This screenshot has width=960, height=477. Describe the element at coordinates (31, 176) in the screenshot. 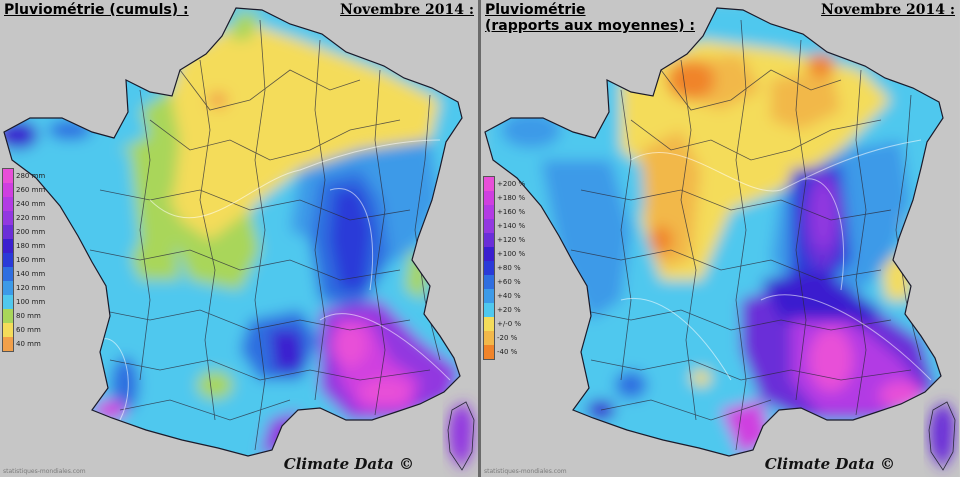

I see `legend-label: 280 mm` at that location.